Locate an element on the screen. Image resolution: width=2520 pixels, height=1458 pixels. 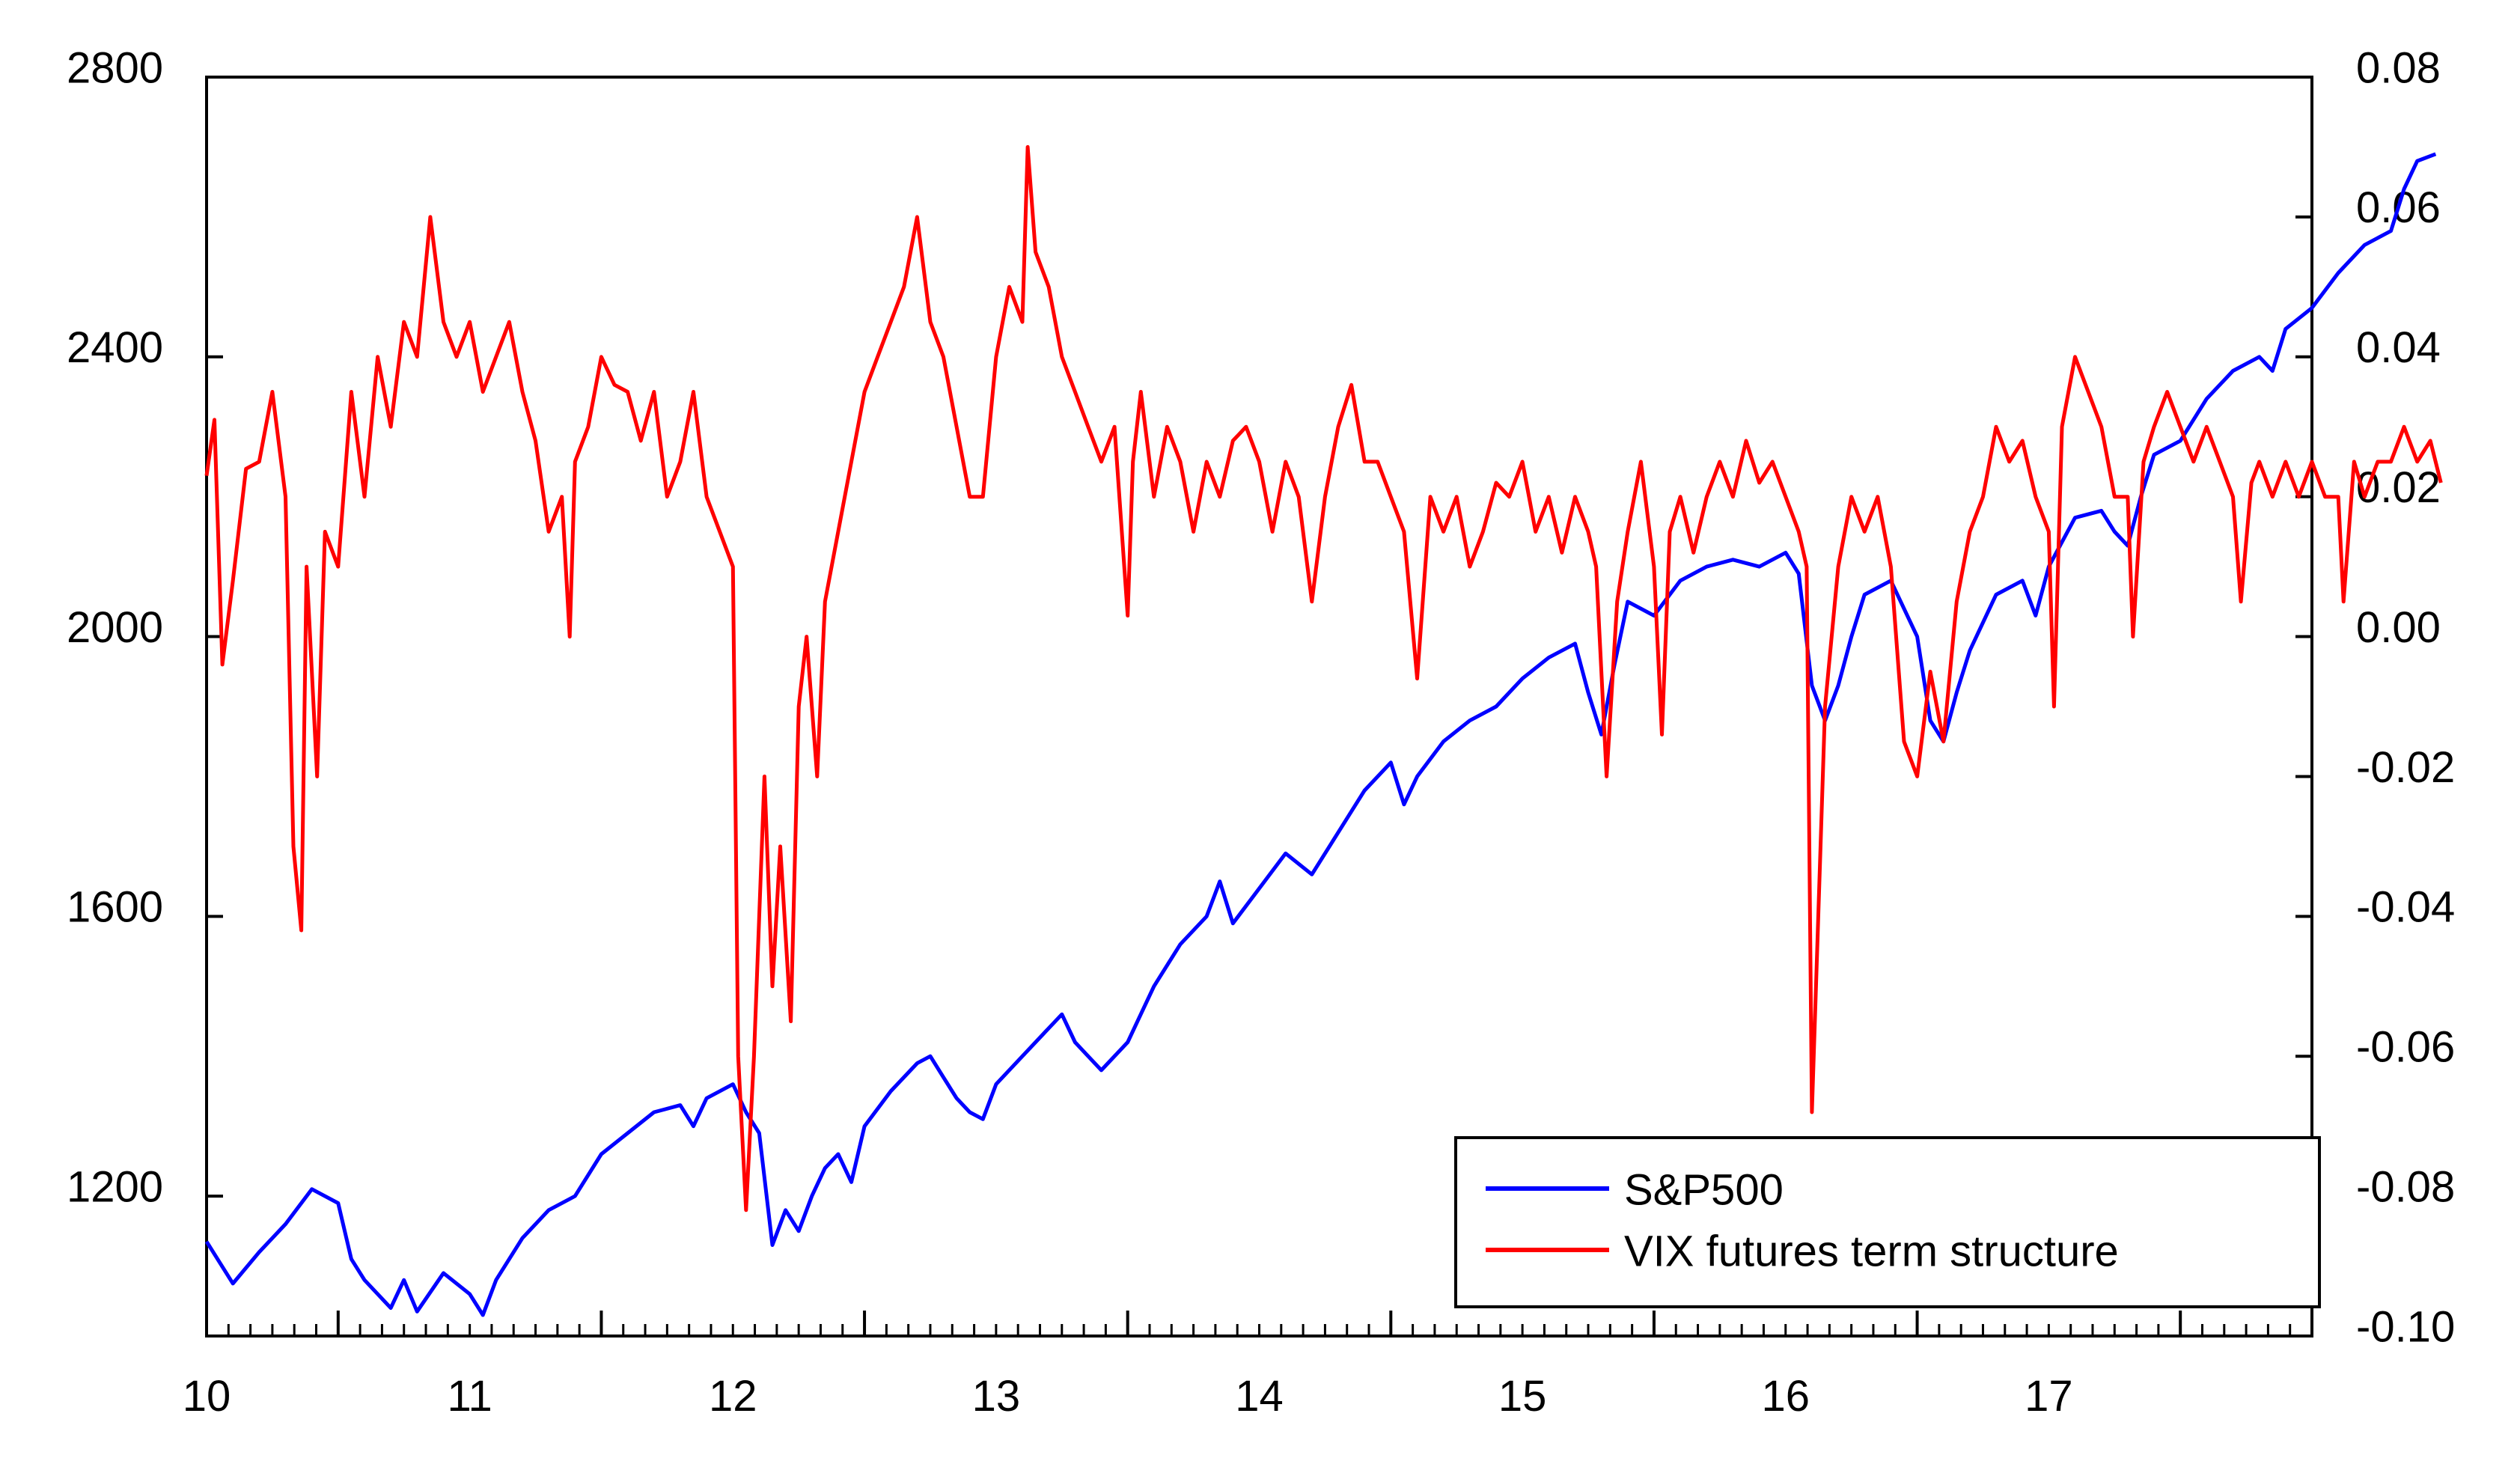
x-tick-label: 14 is located at coordinates (1259, 1396).